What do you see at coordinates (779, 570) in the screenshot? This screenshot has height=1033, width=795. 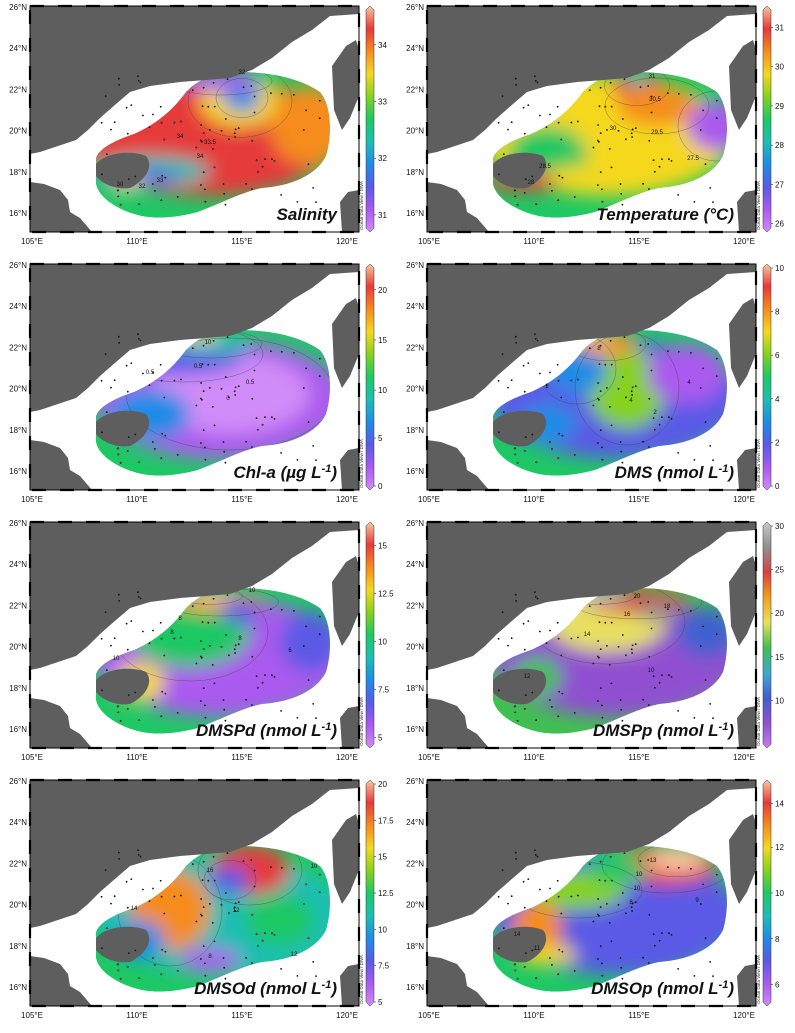 I see `colorbar-tick-label: 25` at bounding box center [779, 570].